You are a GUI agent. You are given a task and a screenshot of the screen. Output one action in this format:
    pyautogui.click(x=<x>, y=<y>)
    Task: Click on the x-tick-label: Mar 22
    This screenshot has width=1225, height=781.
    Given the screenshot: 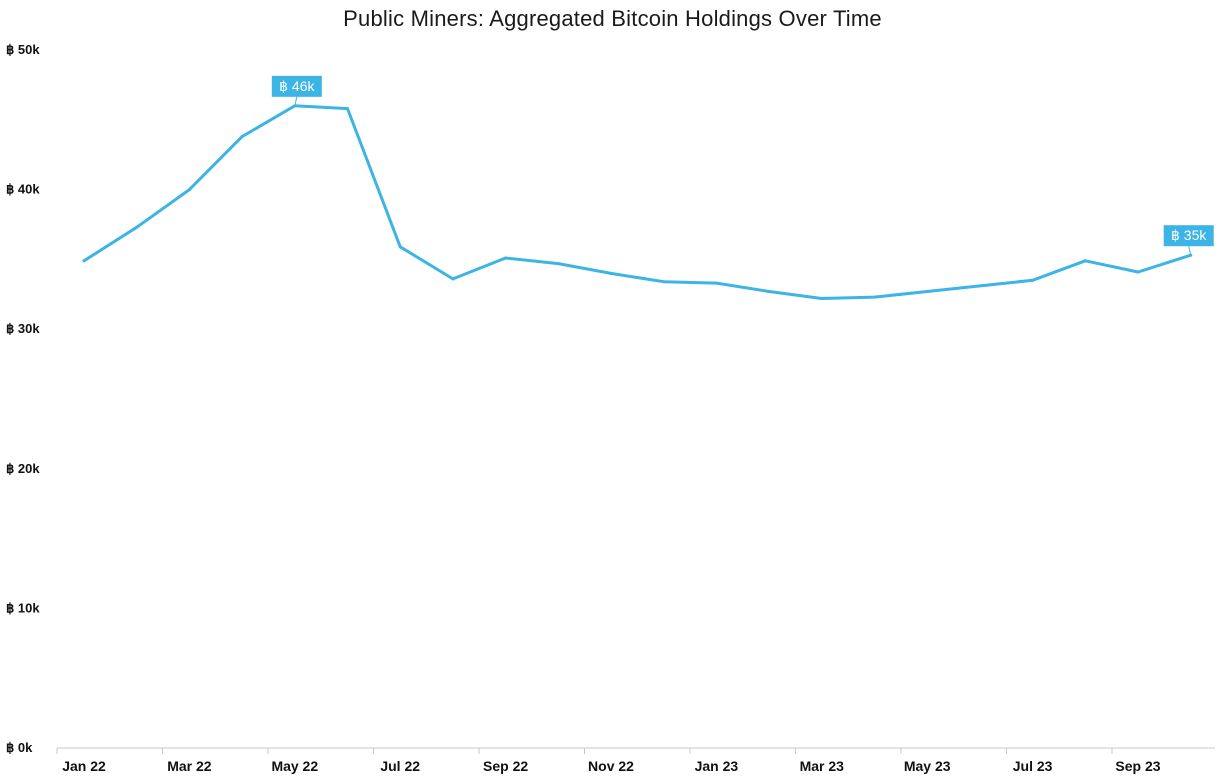 What is the action you would take?
    pyautogui.click(x=189, y=766)
    